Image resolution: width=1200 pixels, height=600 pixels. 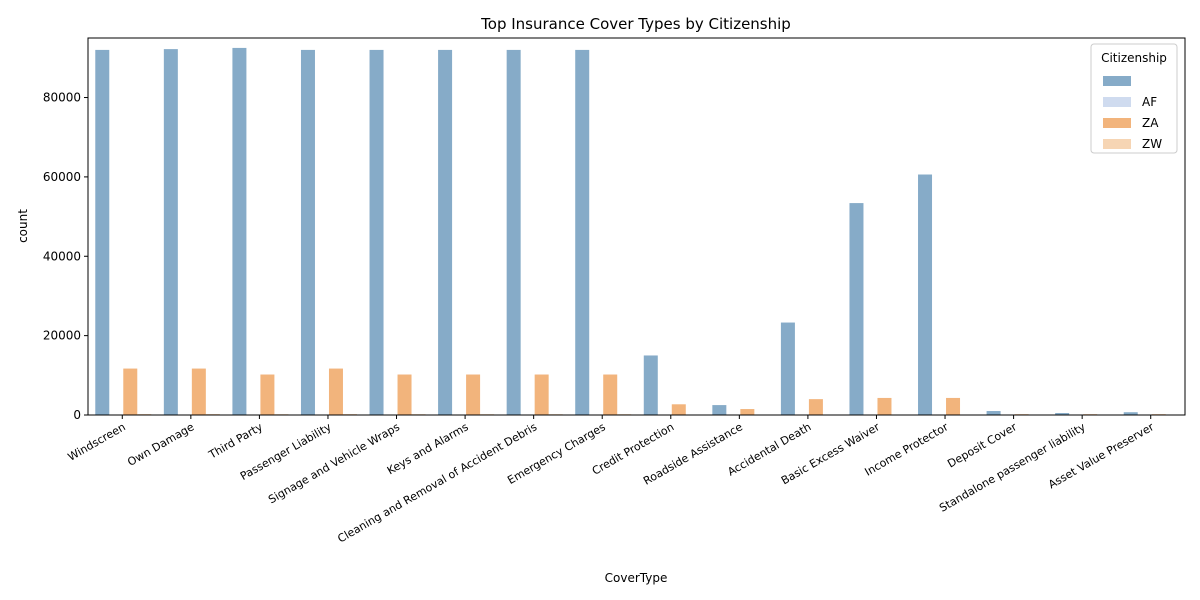 What do you see at coordinates (62, 256) in the screenshot?
I see `y-tick-label: 40000` at bounding box center [62, 256].